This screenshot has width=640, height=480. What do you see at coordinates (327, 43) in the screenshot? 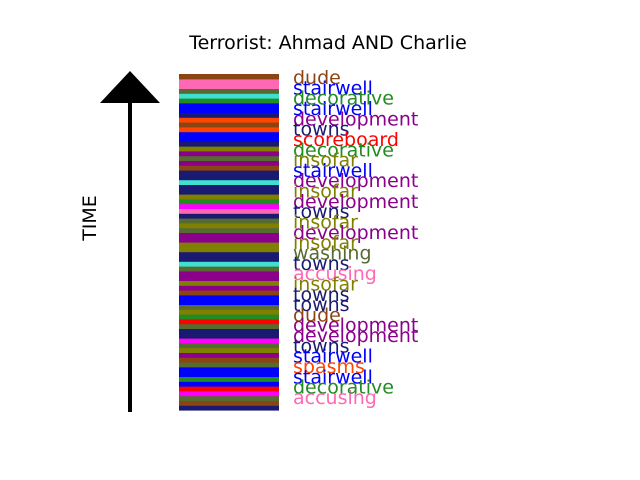
I see `chart-title: Terrorist: Ahmad AND Charlie` at bounding box center [327, 43].